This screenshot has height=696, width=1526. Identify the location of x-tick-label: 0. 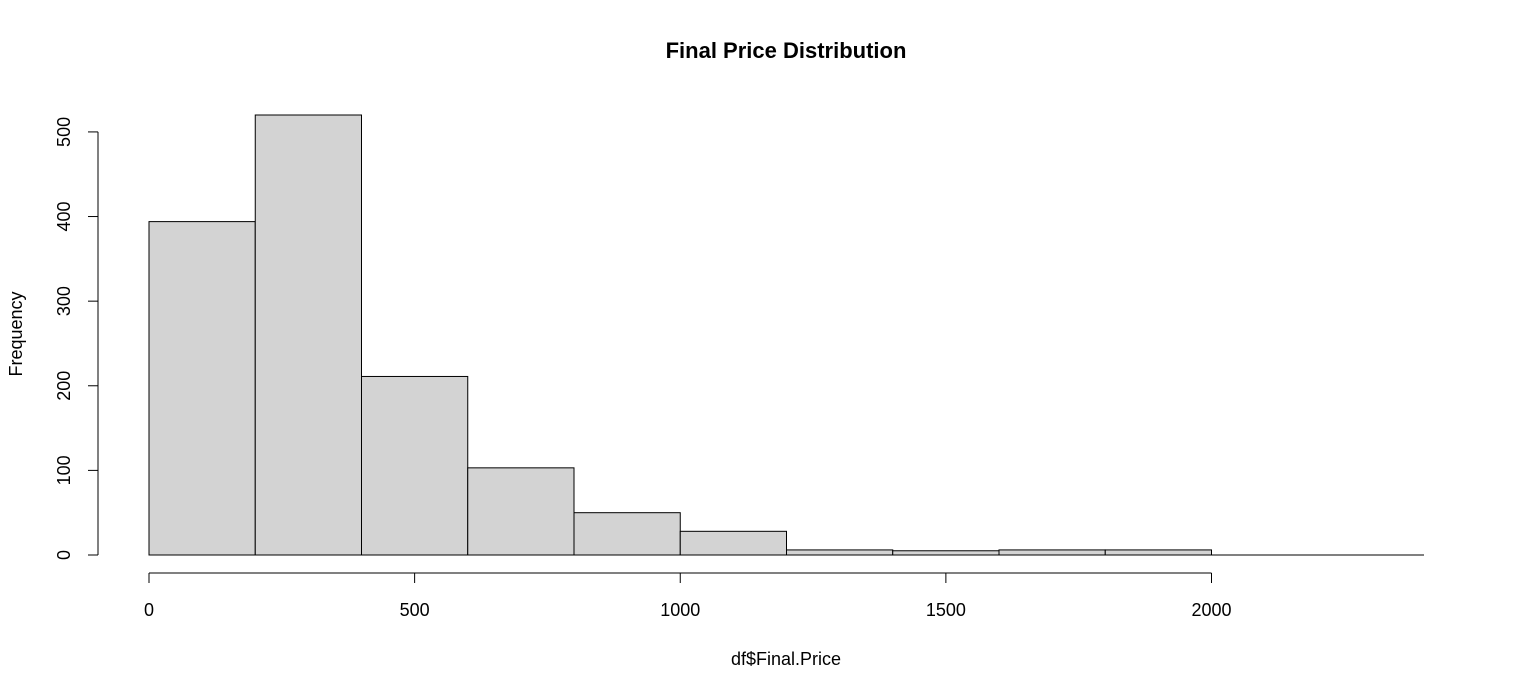
(149, 610).